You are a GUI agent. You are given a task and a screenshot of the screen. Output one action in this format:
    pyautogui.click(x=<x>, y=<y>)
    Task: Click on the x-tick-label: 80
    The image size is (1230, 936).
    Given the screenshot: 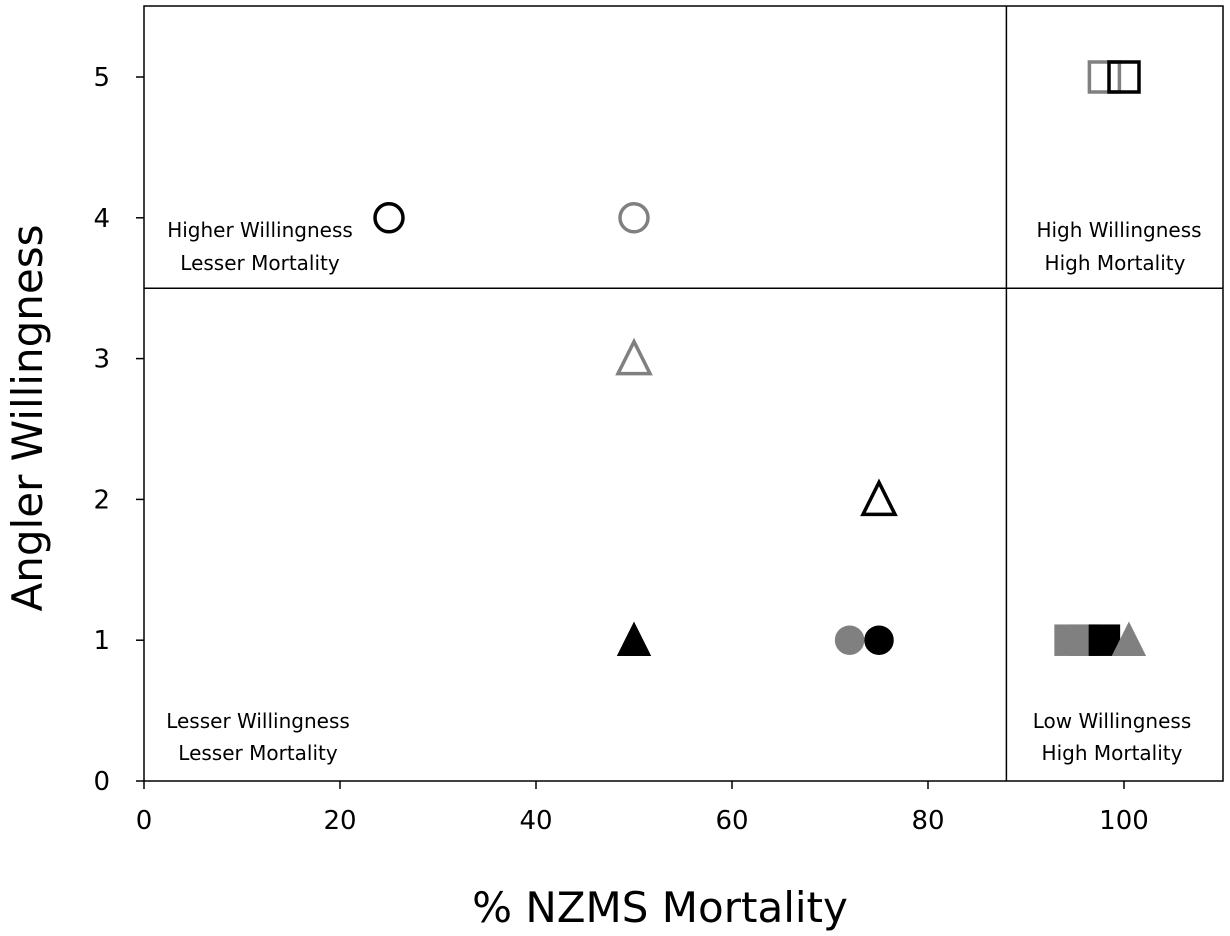 What is the action you would take?
    pyautogui.click(x=927, y=821)
    